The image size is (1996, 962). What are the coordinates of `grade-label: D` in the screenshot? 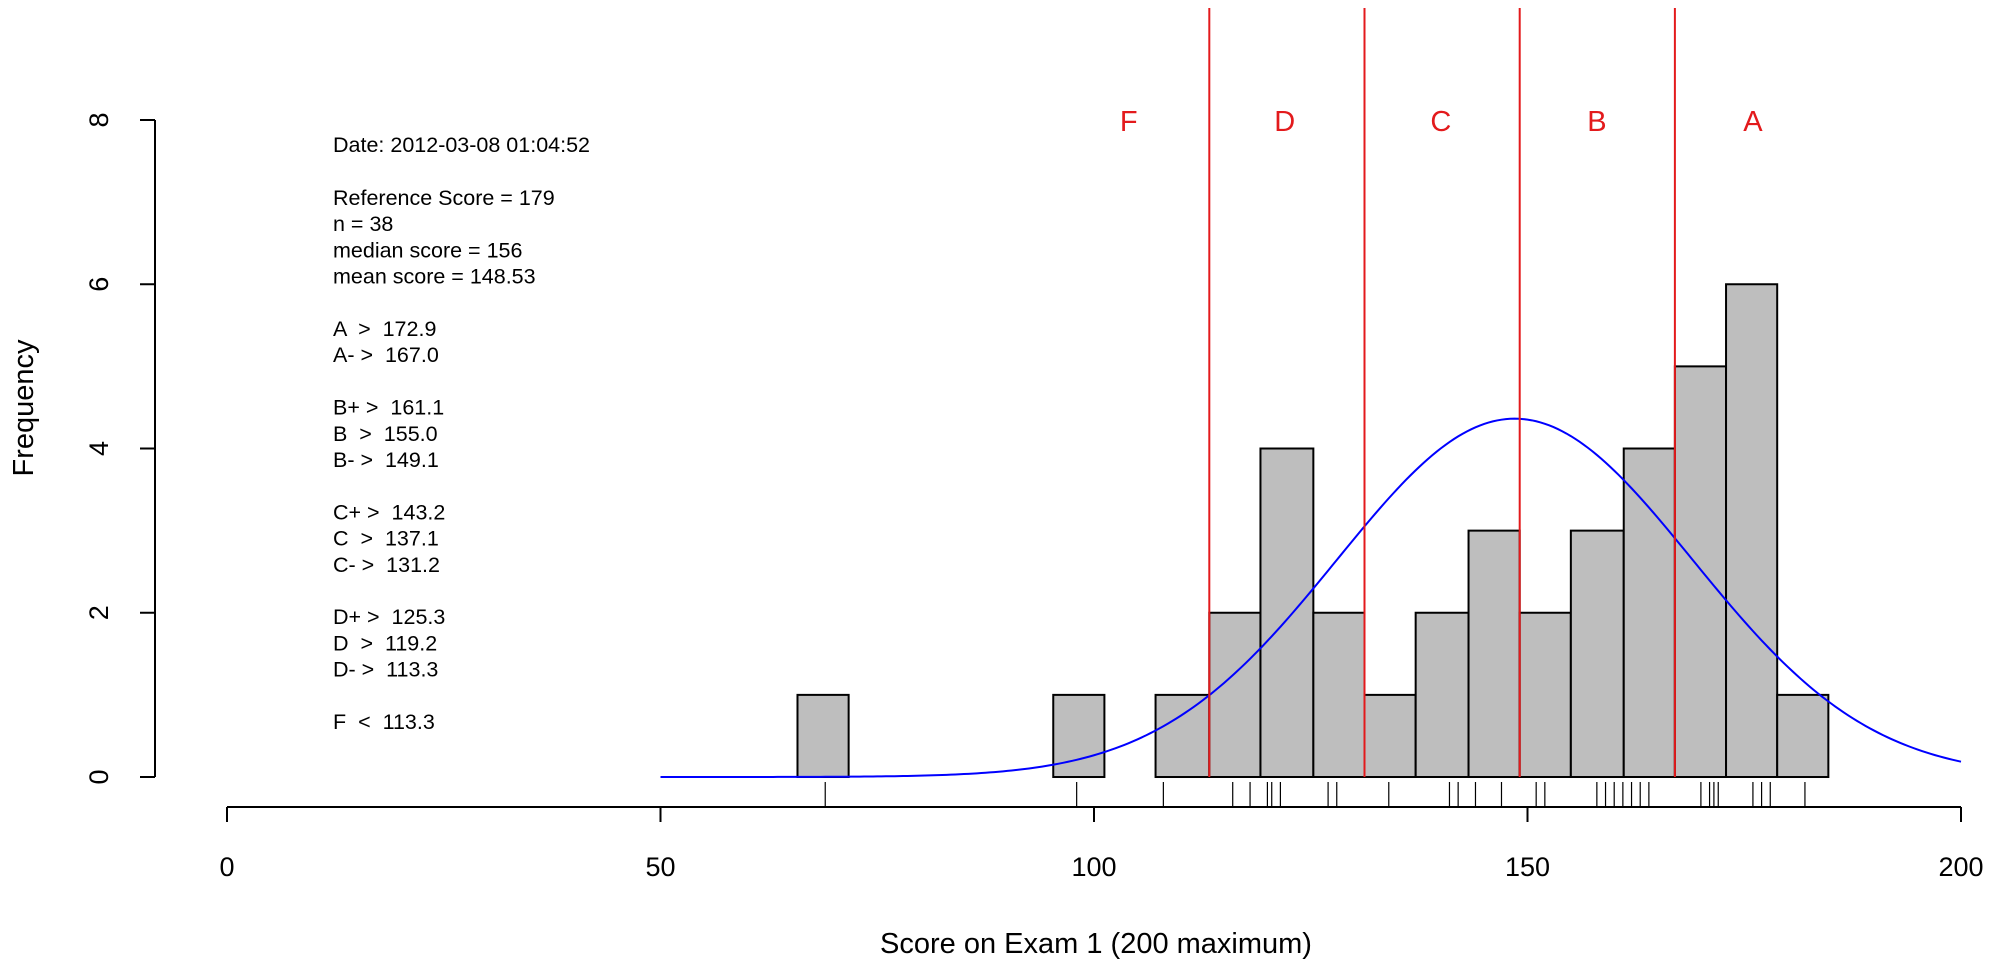 It's located at (1284, 122).